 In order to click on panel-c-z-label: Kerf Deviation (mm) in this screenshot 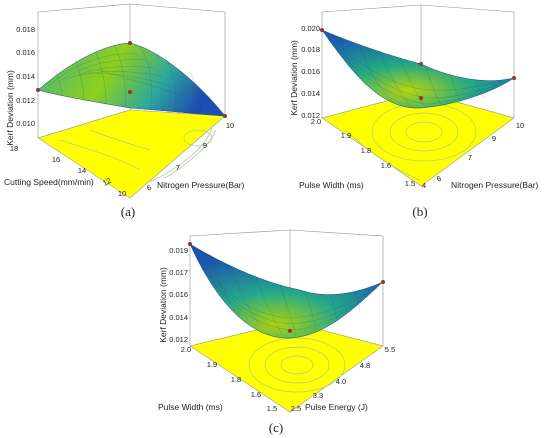, I will do `click(163, 305)`.